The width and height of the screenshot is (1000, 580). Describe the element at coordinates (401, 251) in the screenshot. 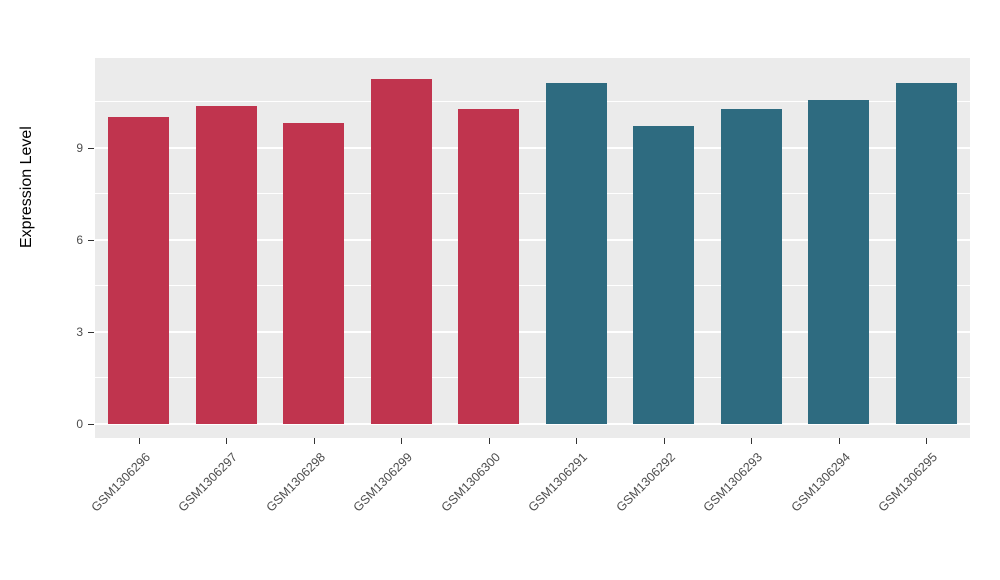

I see `bar-GSM1306299` at that location.